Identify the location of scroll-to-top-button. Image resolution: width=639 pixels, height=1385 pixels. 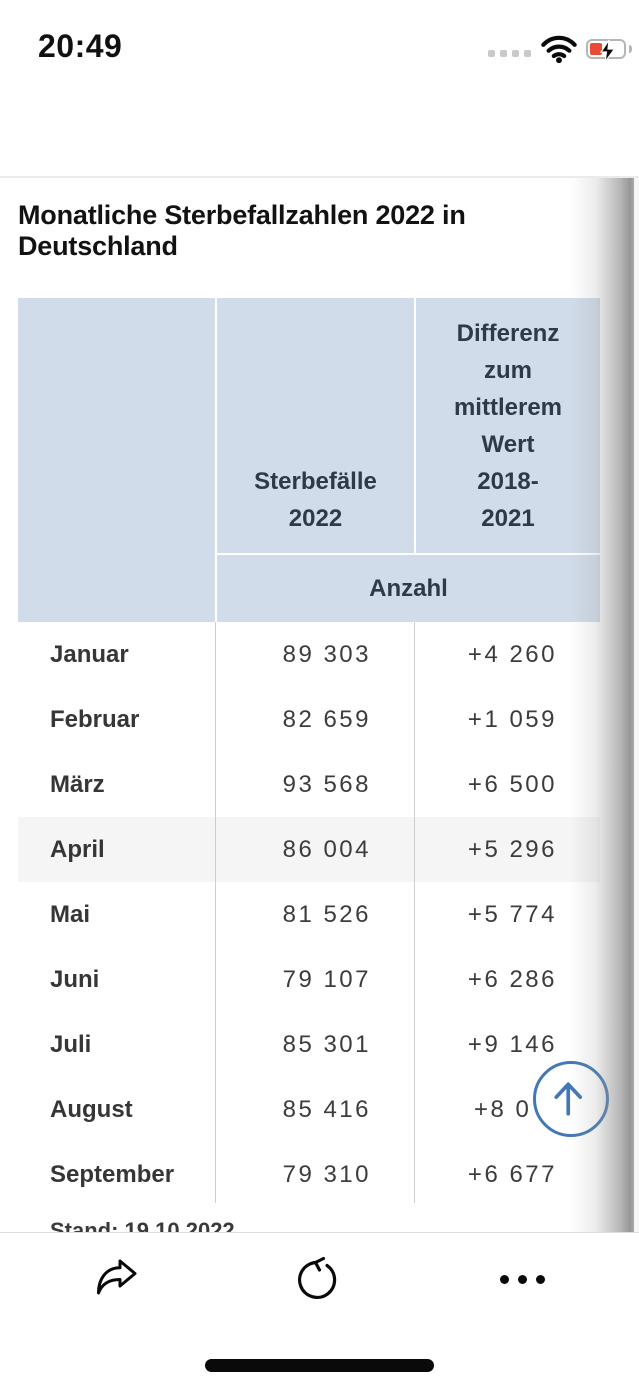
(571, 1099).